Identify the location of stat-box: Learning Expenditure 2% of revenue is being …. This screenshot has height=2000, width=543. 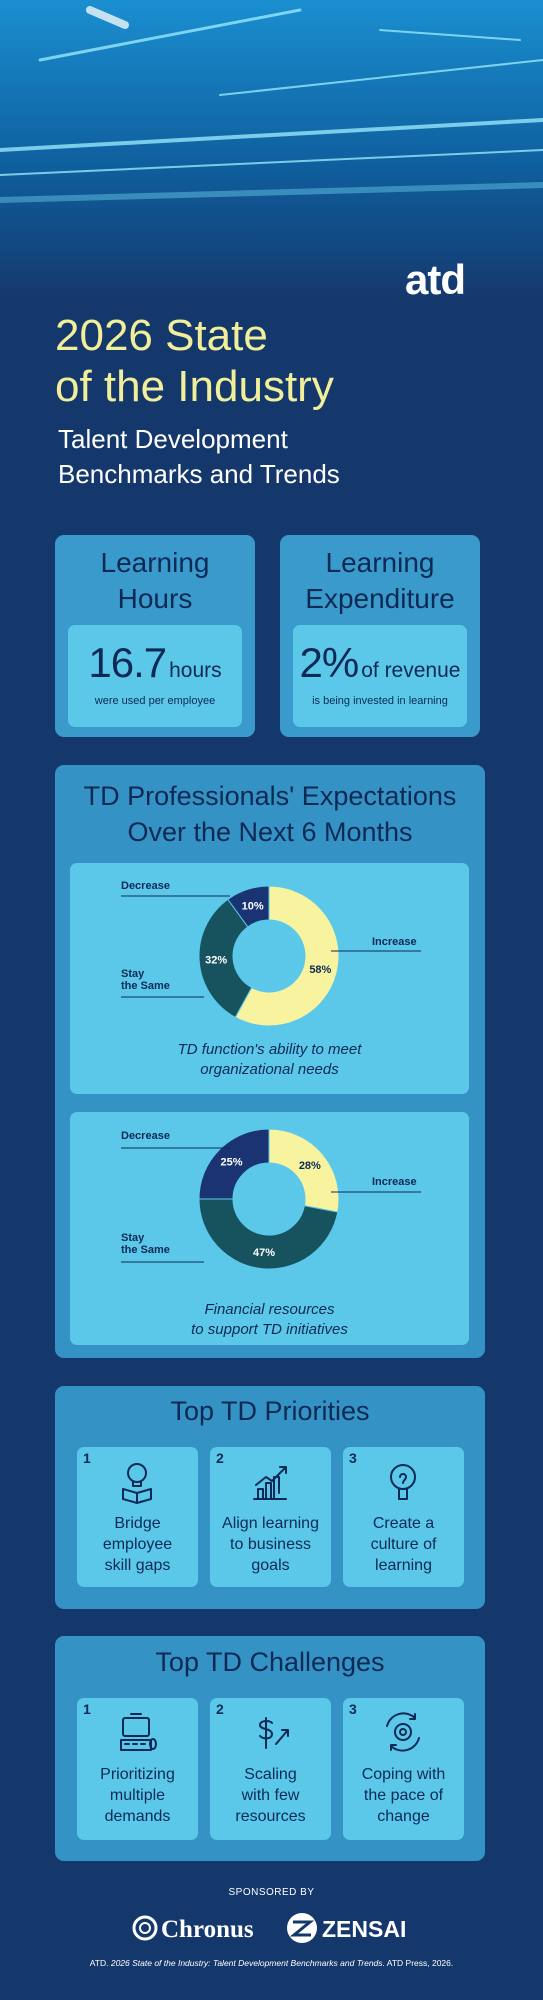
(380, 636).